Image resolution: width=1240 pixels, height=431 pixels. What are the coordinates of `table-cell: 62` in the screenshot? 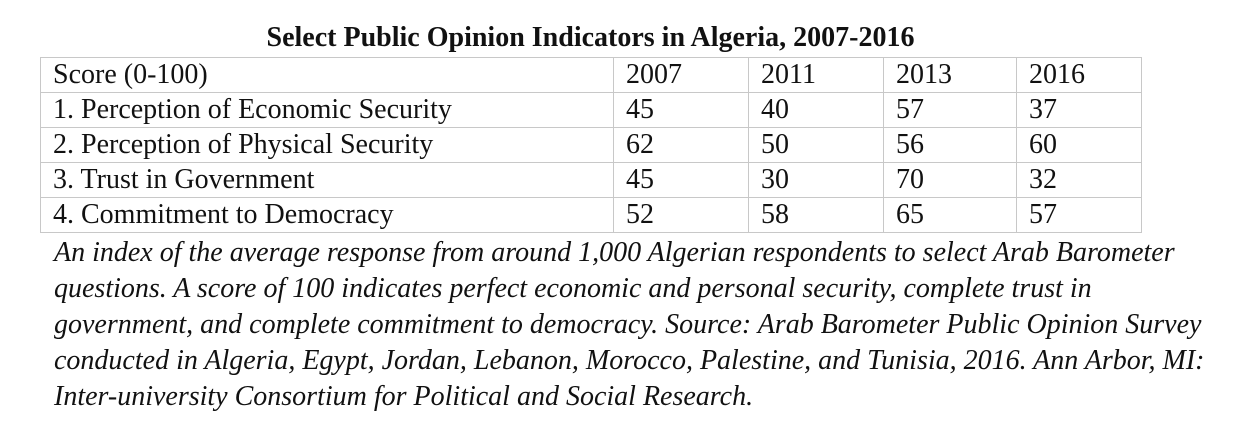 It's located at (681, 145).